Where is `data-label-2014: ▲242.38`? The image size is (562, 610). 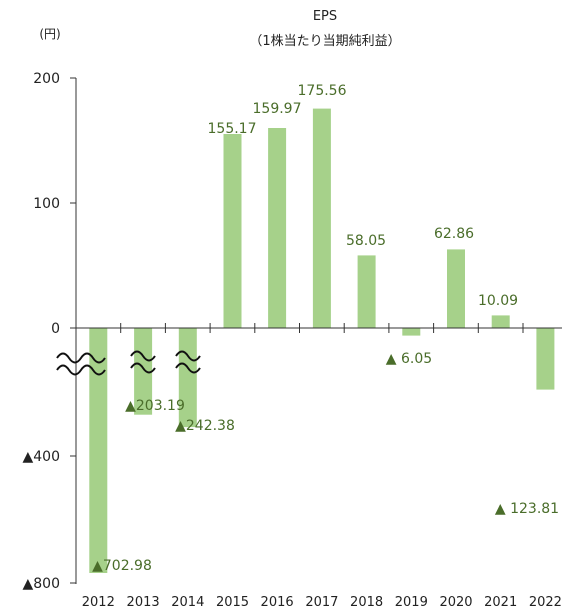 data-label-2014: ▲242.38 is located at coordinates (205, 426).